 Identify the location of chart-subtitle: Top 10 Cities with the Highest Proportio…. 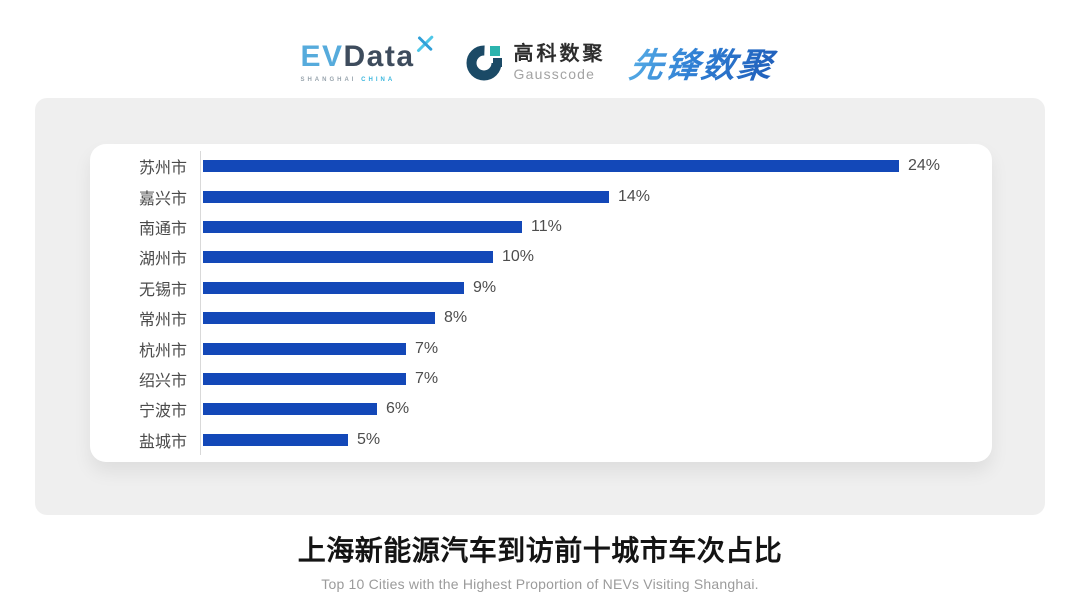
(540, 584).